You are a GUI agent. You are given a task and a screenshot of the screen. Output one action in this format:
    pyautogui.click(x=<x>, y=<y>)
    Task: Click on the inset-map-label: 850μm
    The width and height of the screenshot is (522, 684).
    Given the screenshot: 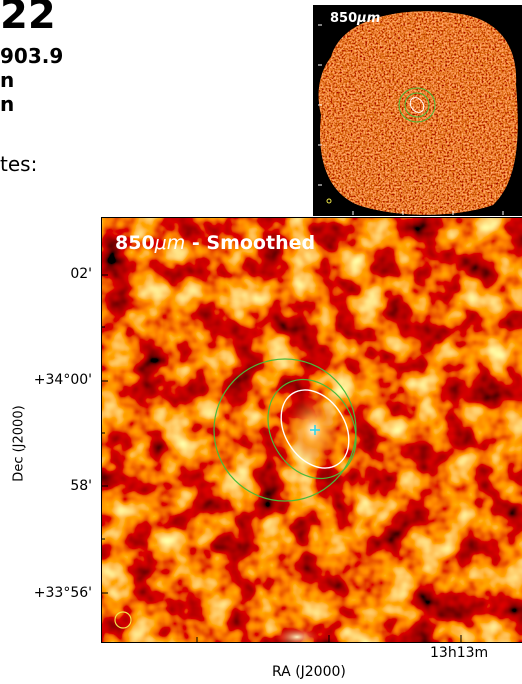 What is the action you would take?
    pyautogui.click(x=355, y=18)
    